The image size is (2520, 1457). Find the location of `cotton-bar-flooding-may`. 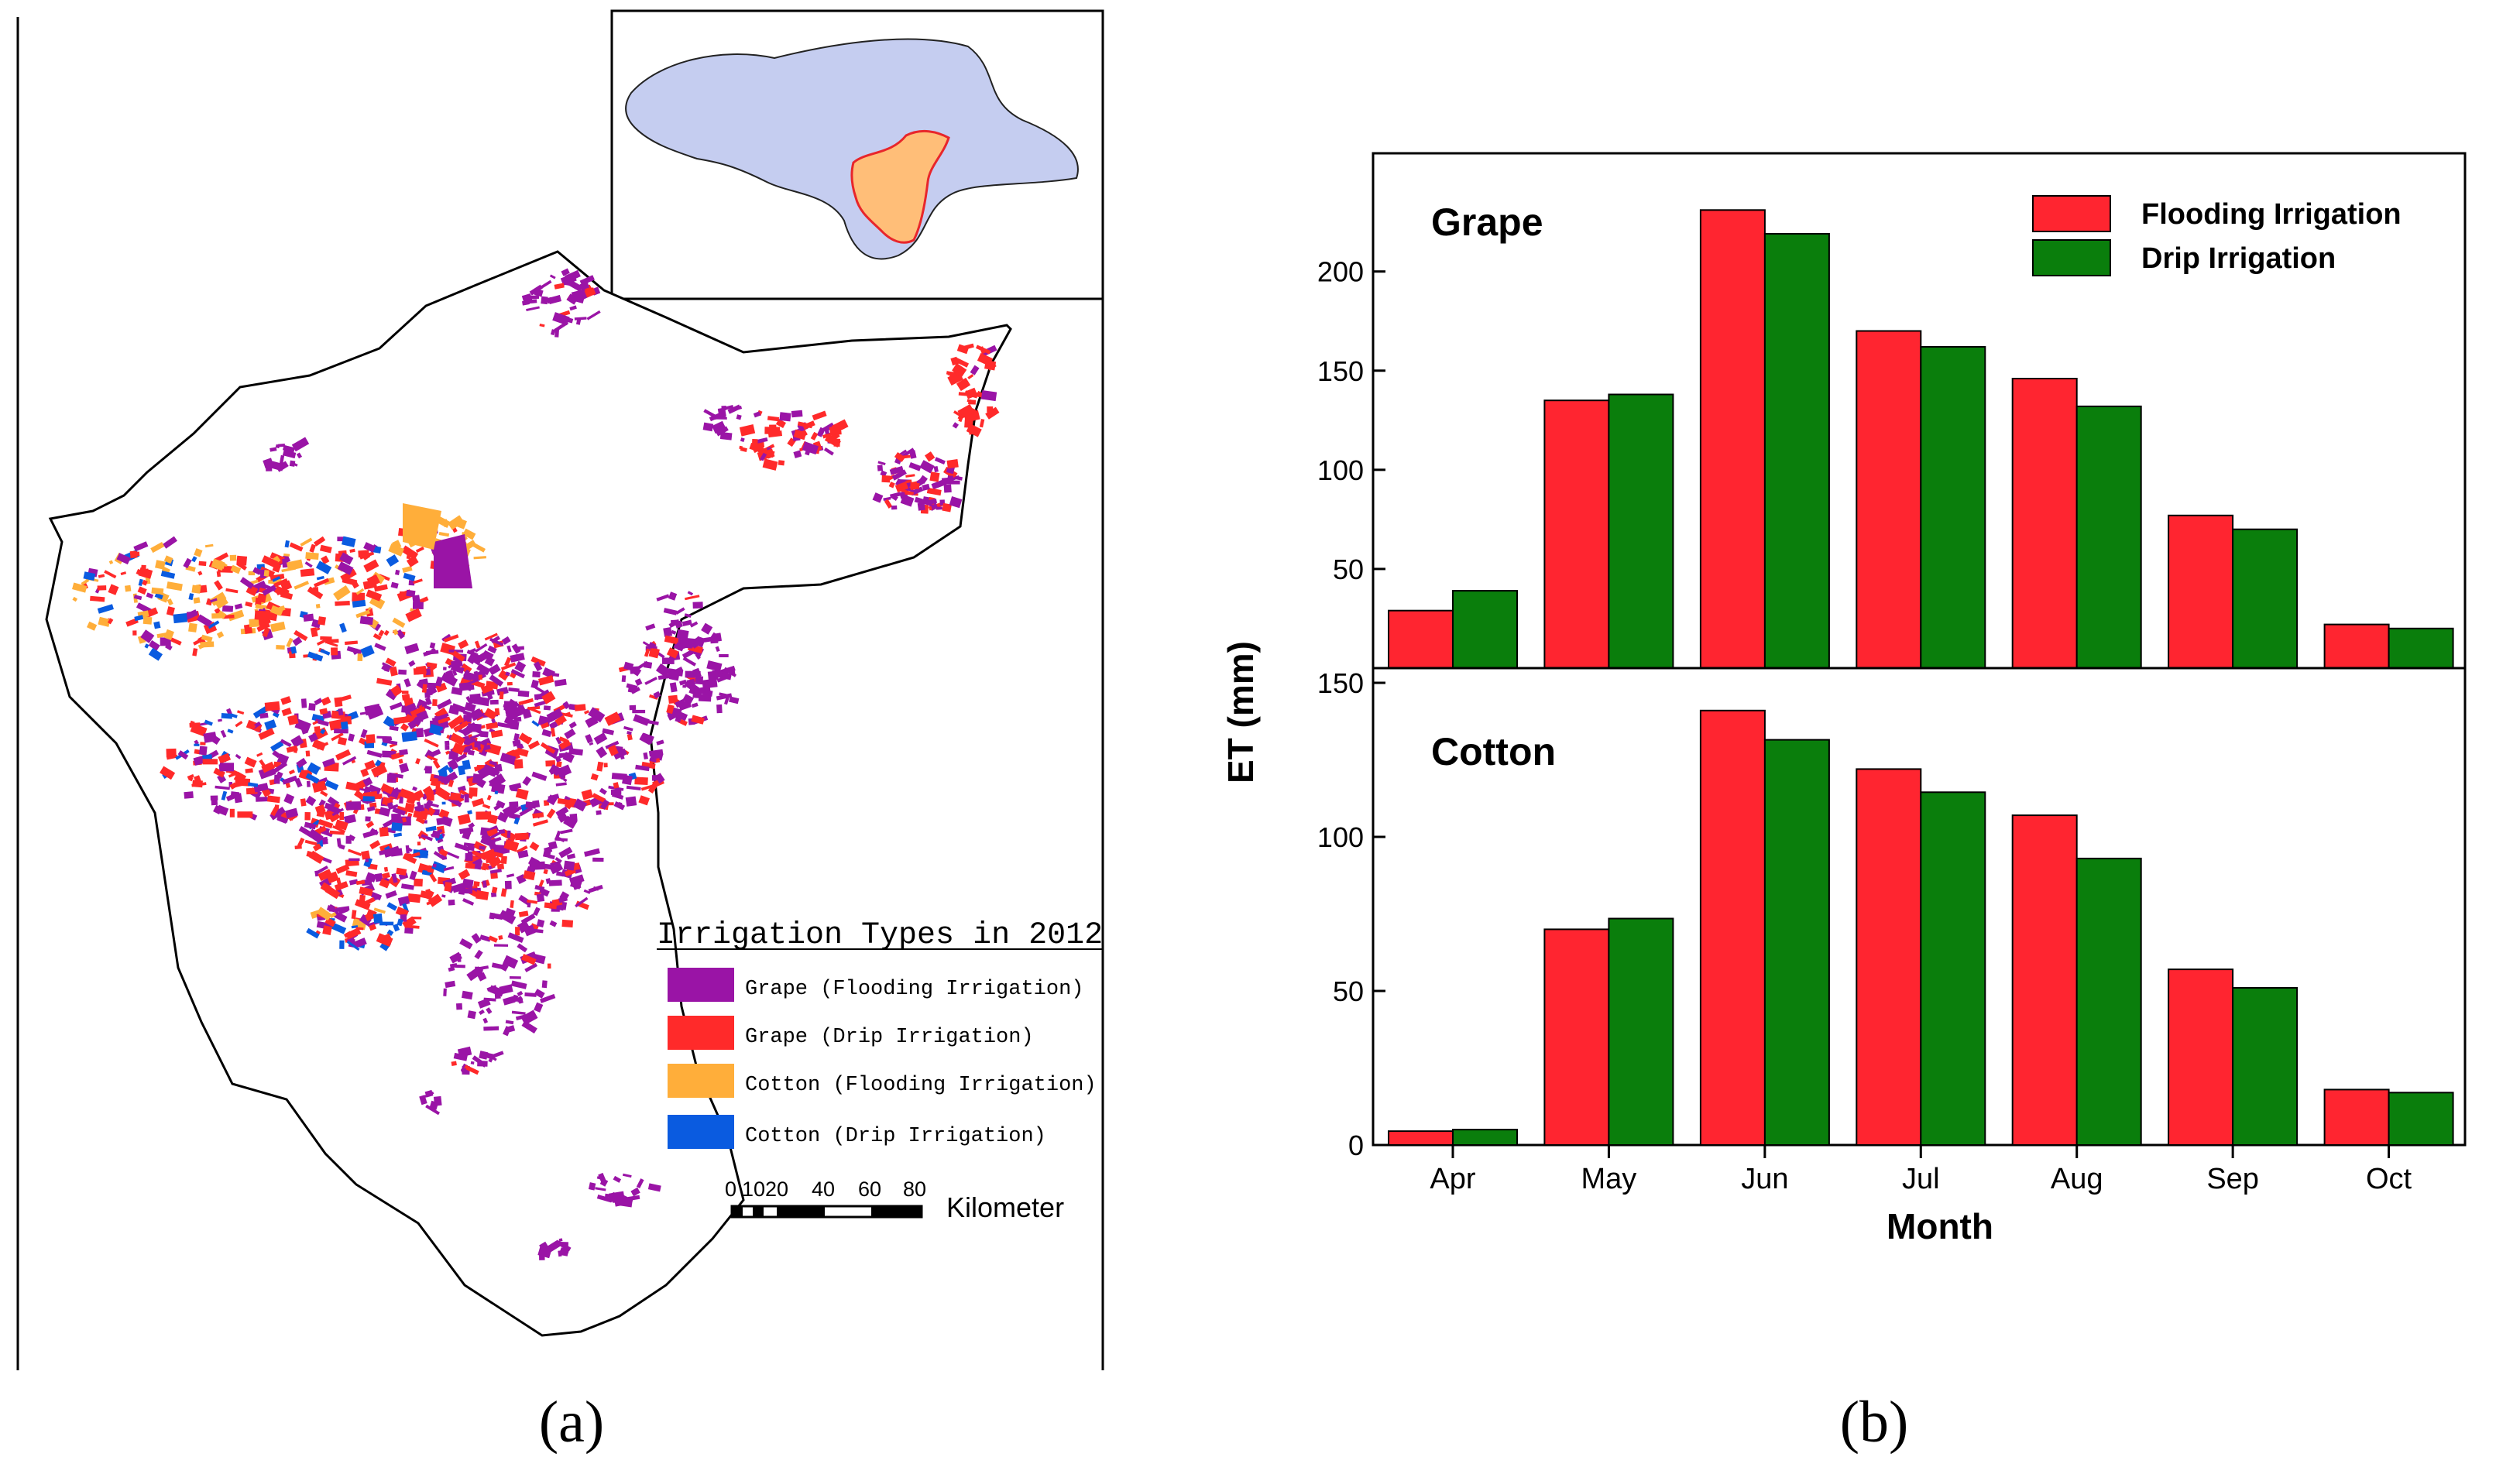

cotton-bar-flooding-may is located at coordinates (1576, 1037).